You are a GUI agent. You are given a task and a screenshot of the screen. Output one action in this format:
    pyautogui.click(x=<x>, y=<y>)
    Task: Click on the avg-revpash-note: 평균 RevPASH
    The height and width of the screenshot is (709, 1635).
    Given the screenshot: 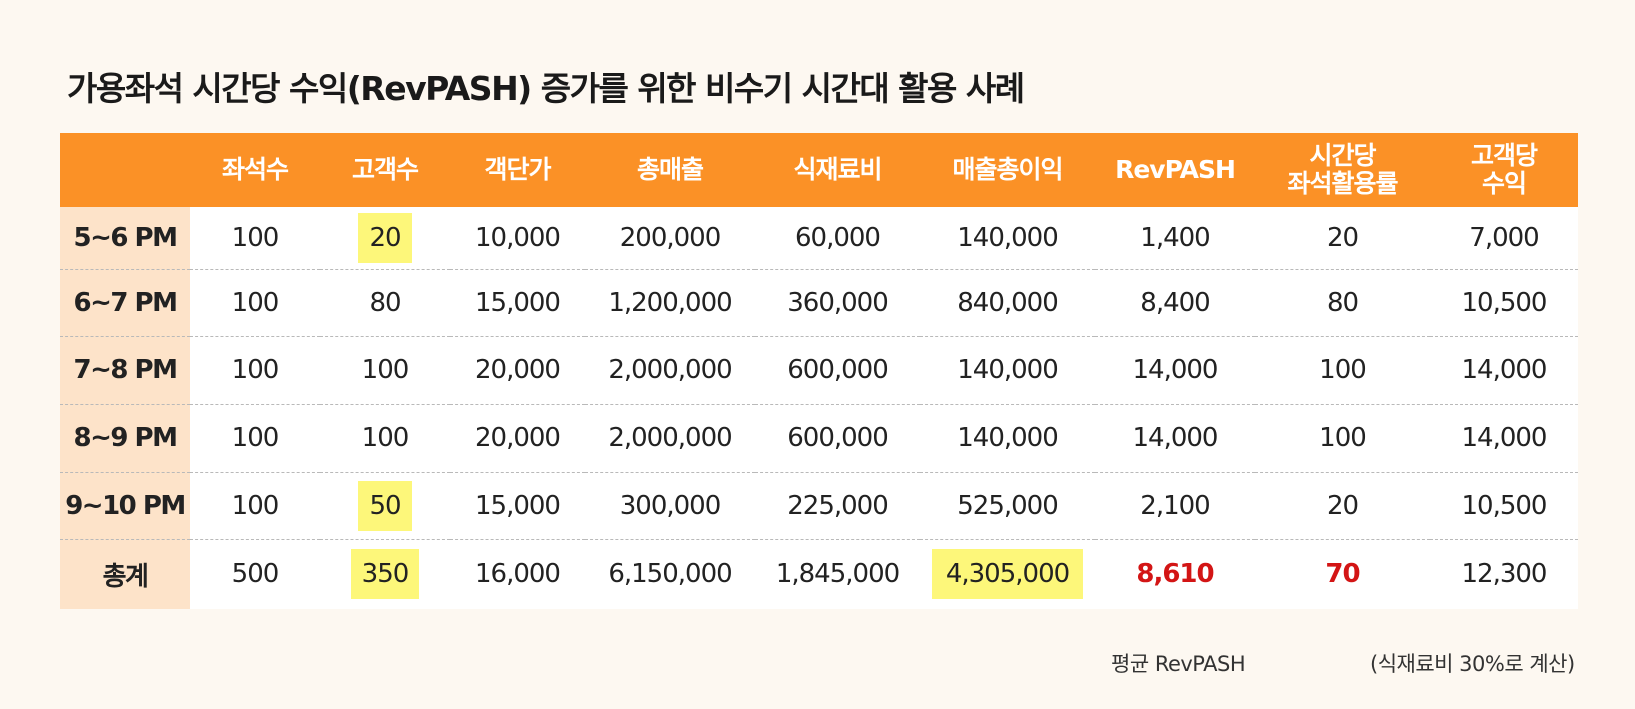 What is the action you would take?
    pyautogui.click(x=1178, y=664)
    